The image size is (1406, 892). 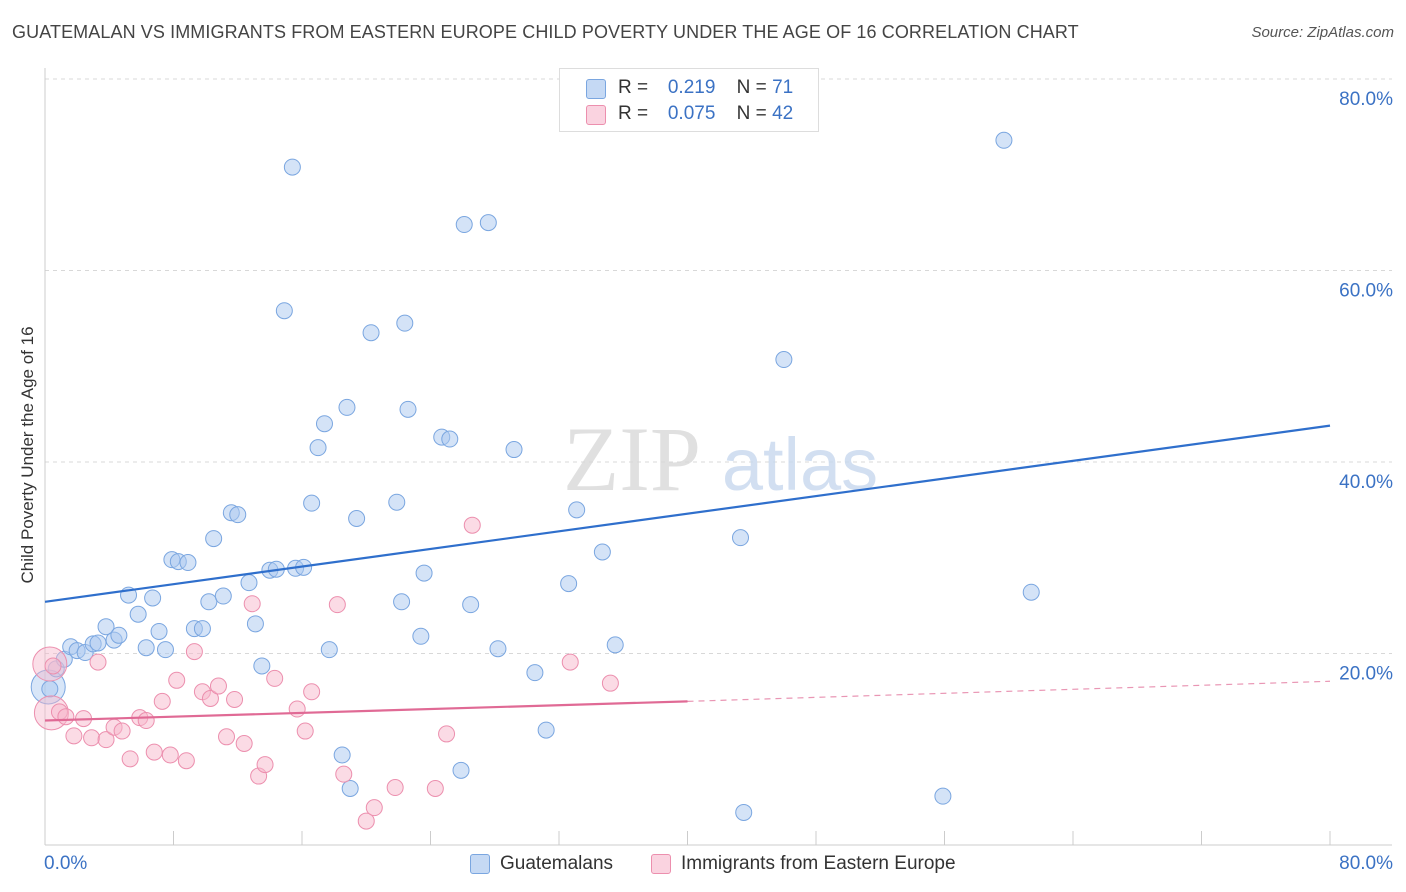 I want to click on y-axis-label: Child Poverty Under the Age of 16, so click(x=27, y=455).